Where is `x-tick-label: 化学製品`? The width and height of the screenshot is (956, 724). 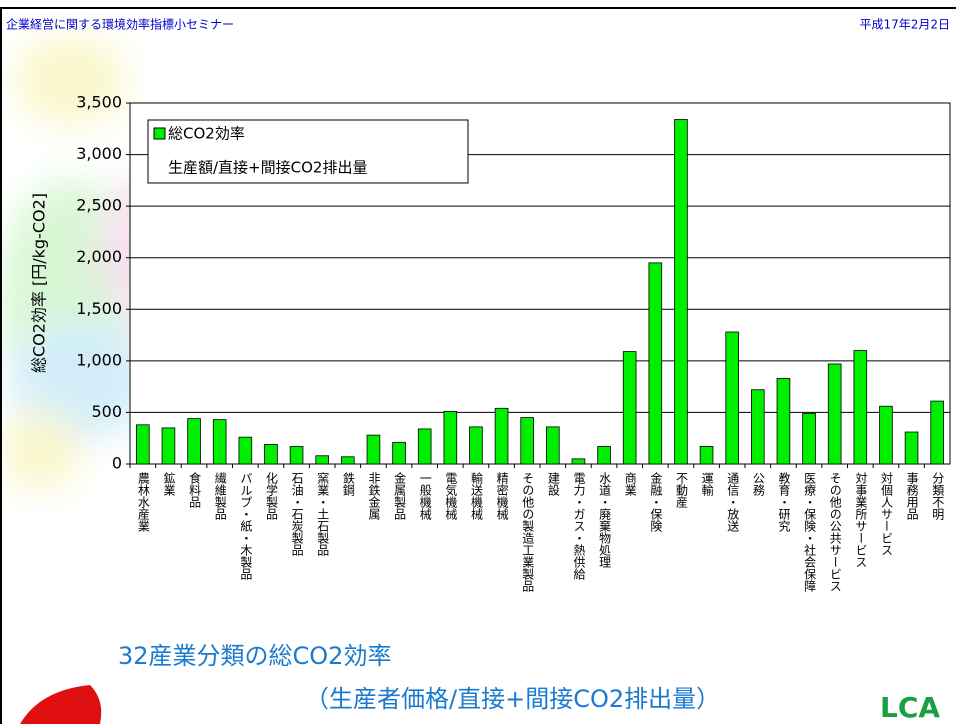 x-tick-label: 化学製品 is located at coordinates (271, 496).